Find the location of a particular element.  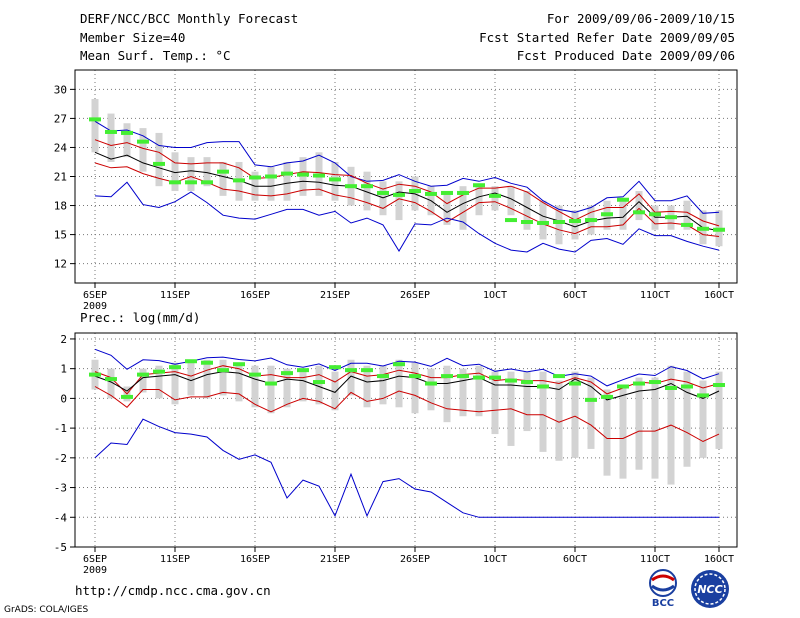

source-url: http://cmdp.ncc.cma.gov.cn is located at coordinates (173, 590).